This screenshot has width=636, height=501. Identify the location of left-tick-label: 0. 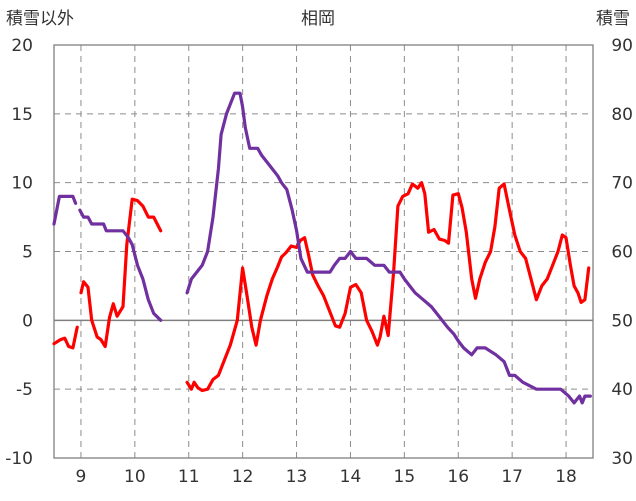
(27, 321).